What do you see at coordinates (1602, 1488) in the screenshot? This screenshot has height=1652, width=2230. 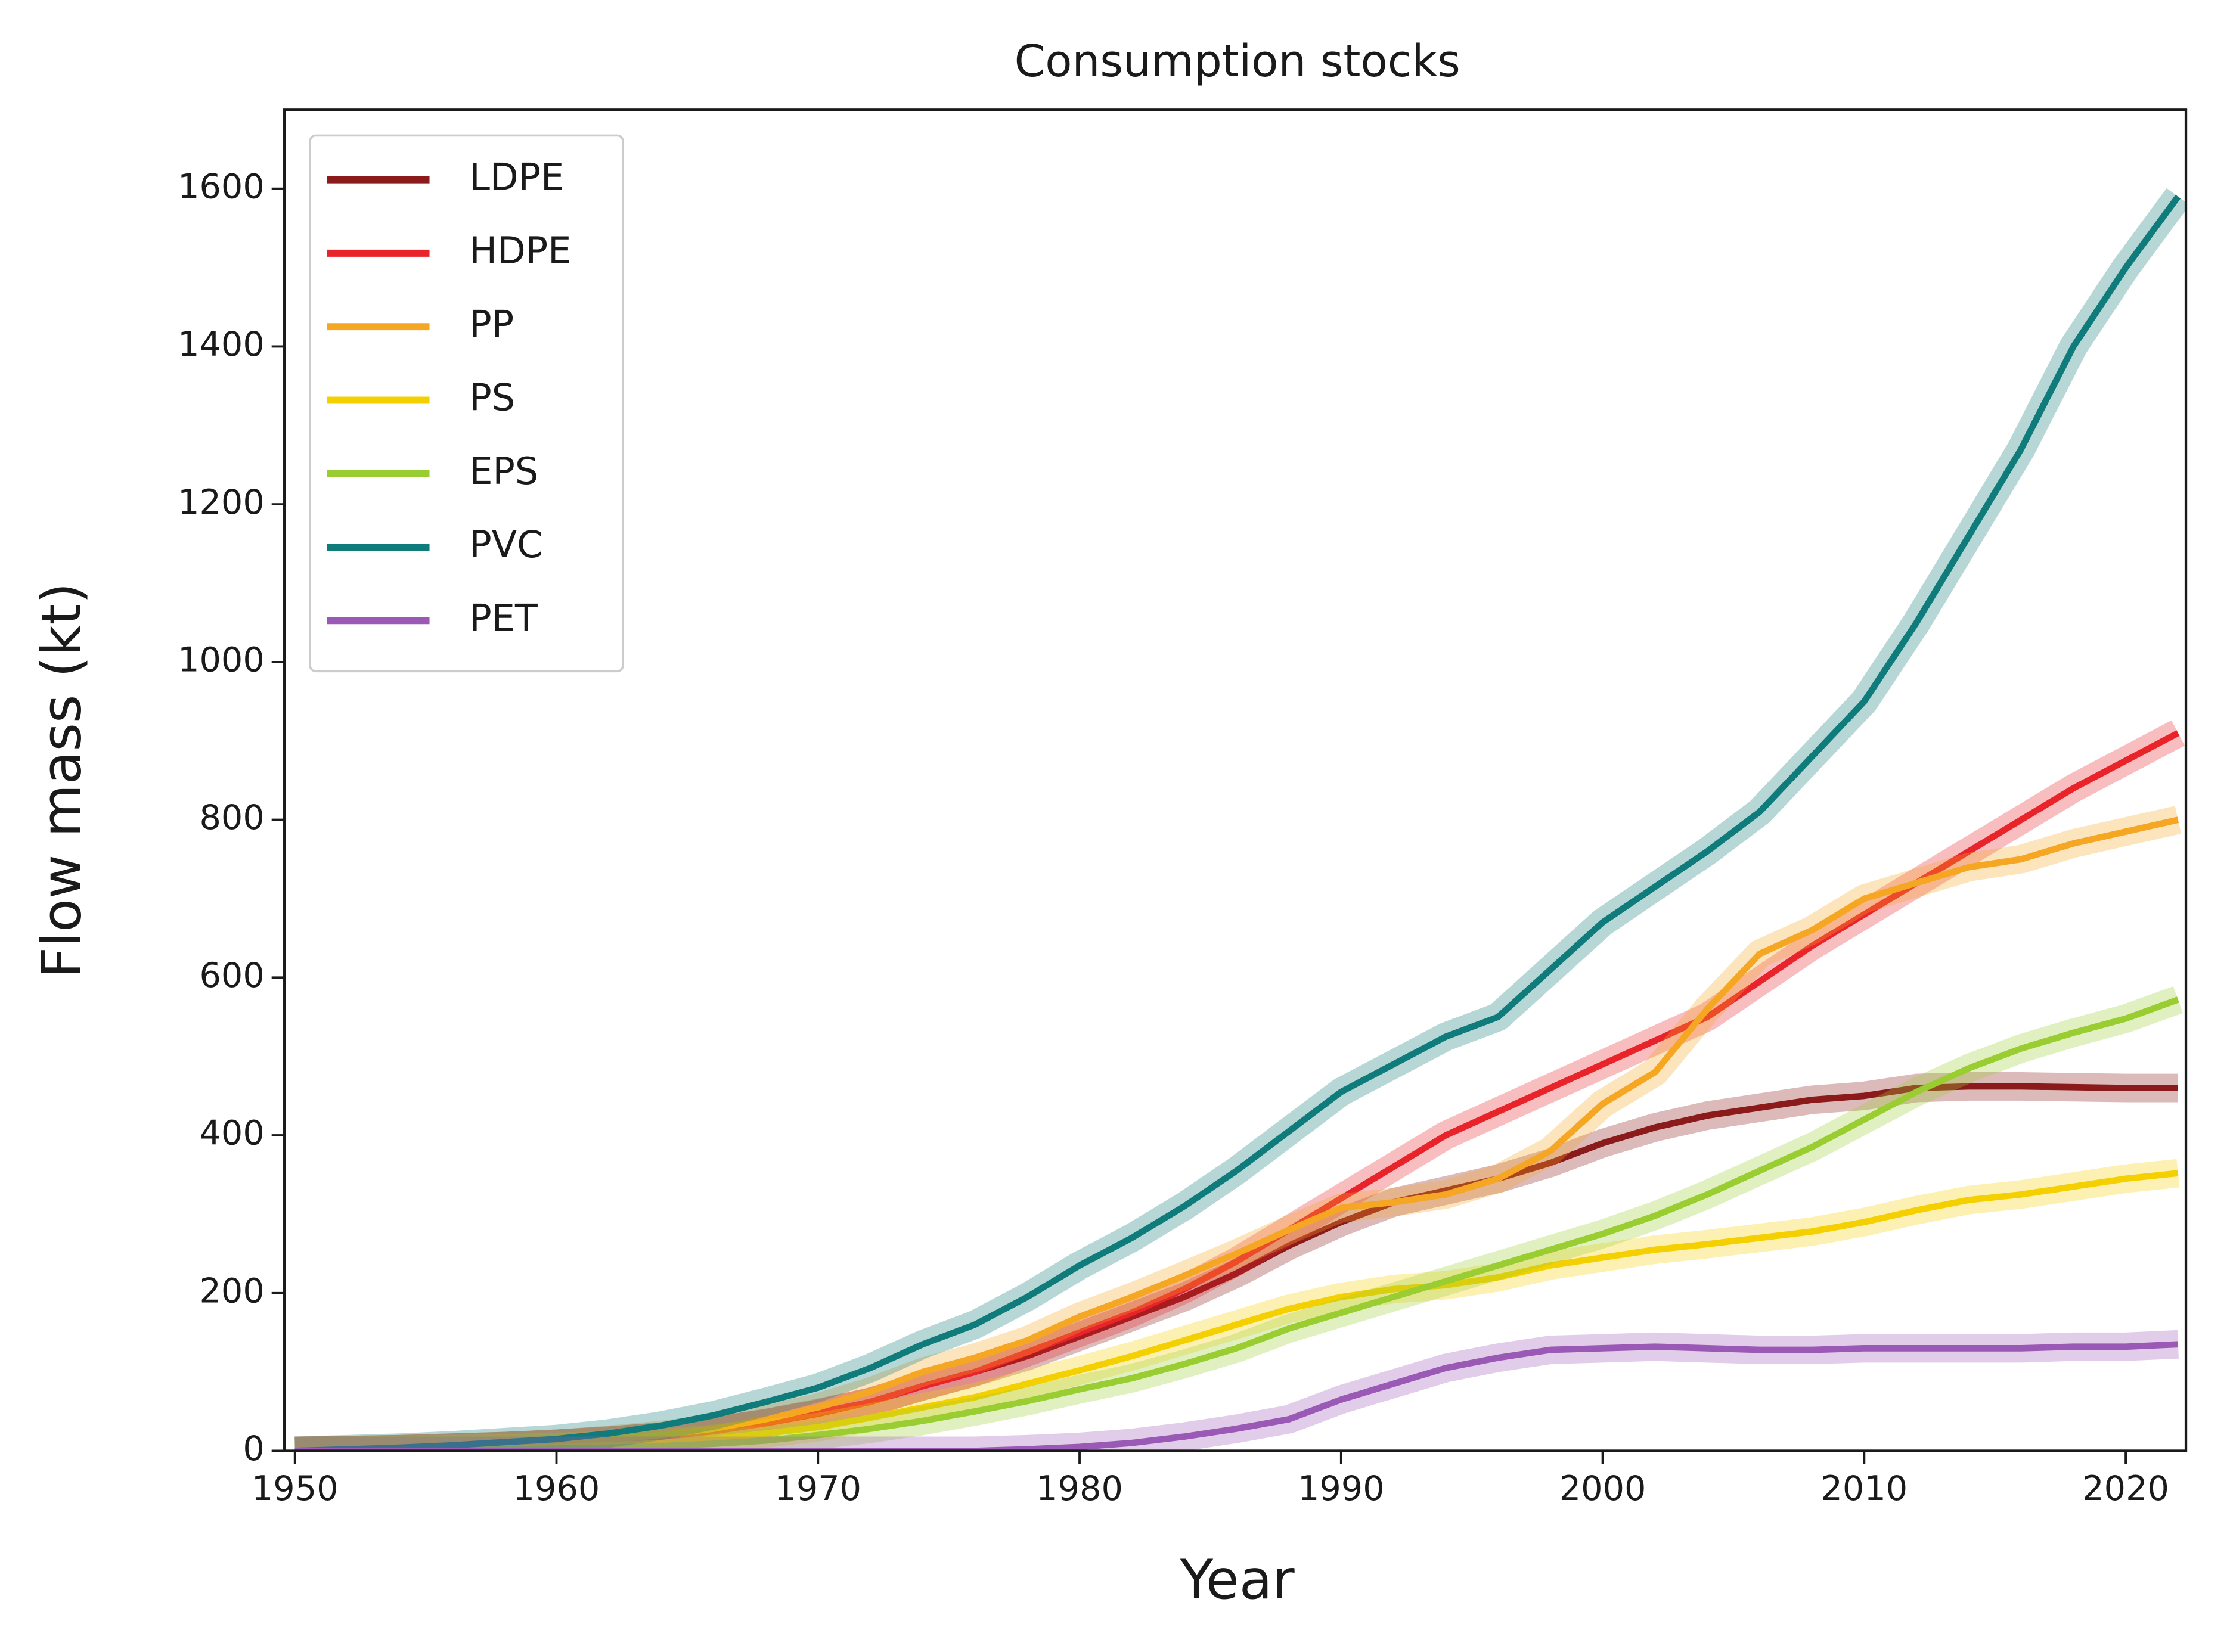 I see `x-tick-label: 2000` at bounding box center [1602, 1488].